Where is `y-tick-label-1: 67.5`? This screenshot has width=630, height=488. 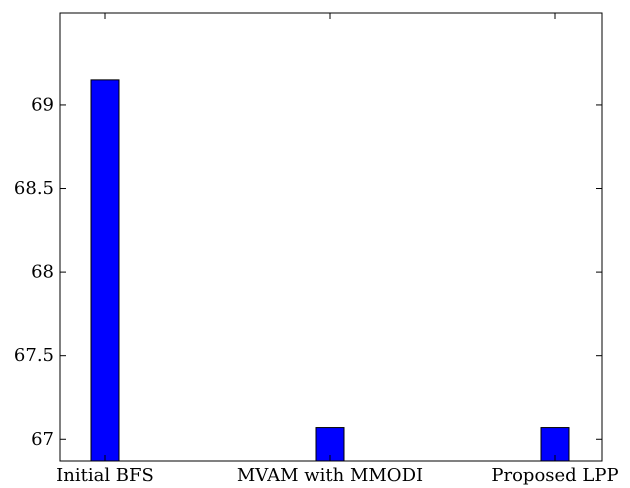
y-tick-label-1: 67.5 is located at coordinates (34, 355).